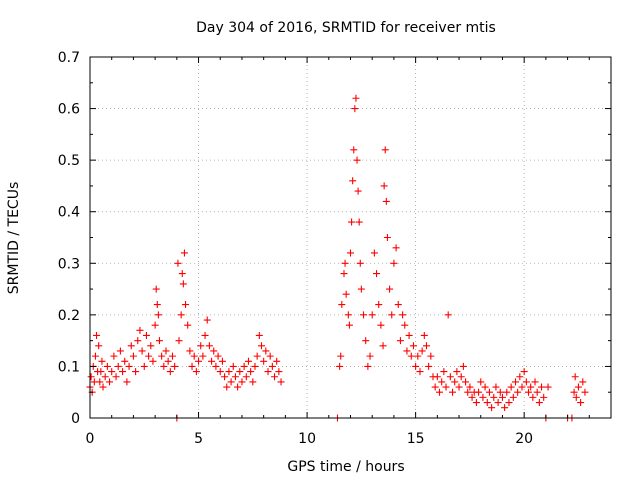 This screenshot has width=640, height=485. I want to click on x-tick-label: 0, so click(90, 439).